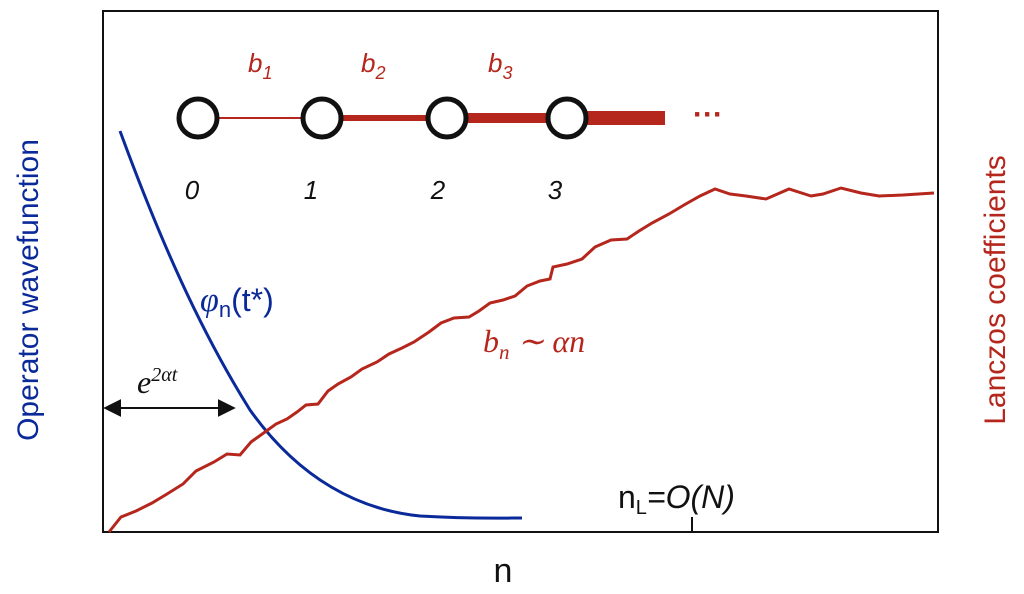  Describe the element at coordinates (157, 382) in the screenshot. I see `exp-width-label: e2αt` at that location.